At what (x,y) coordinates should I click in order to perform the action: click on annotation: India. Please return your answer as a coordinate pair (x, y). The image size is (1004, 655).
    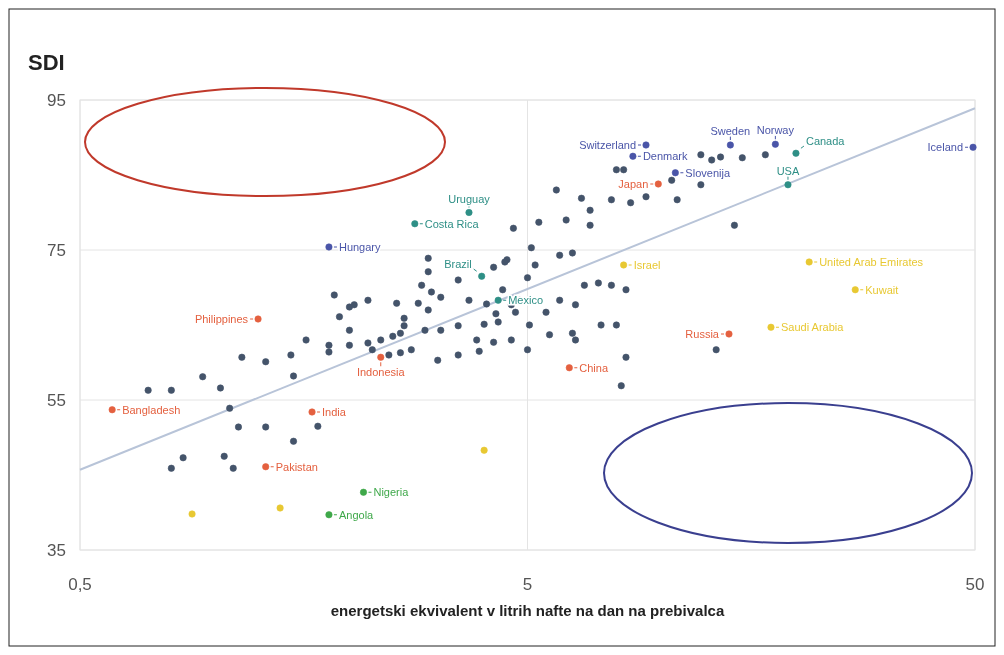
    Looking at the image, I should click on (334, 412).